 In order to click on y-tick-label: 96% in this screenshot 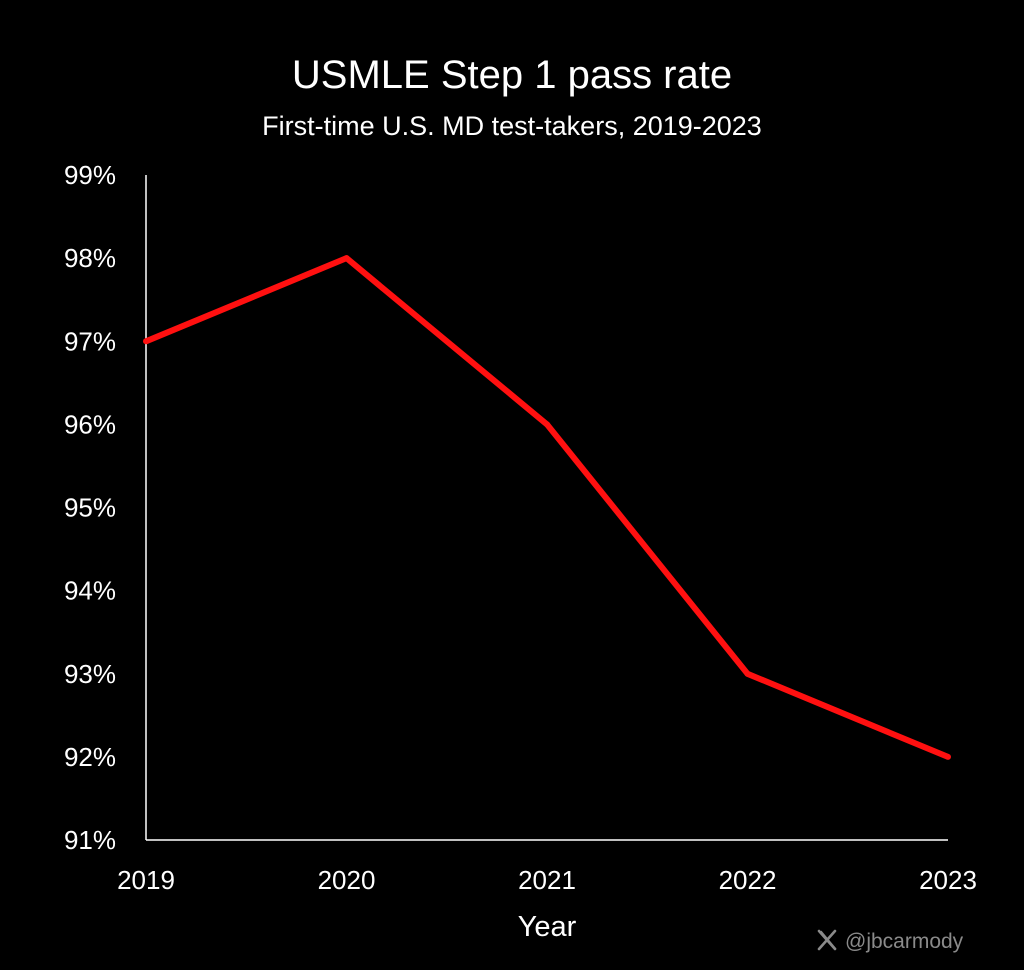, I will do `click(90, 424)`.